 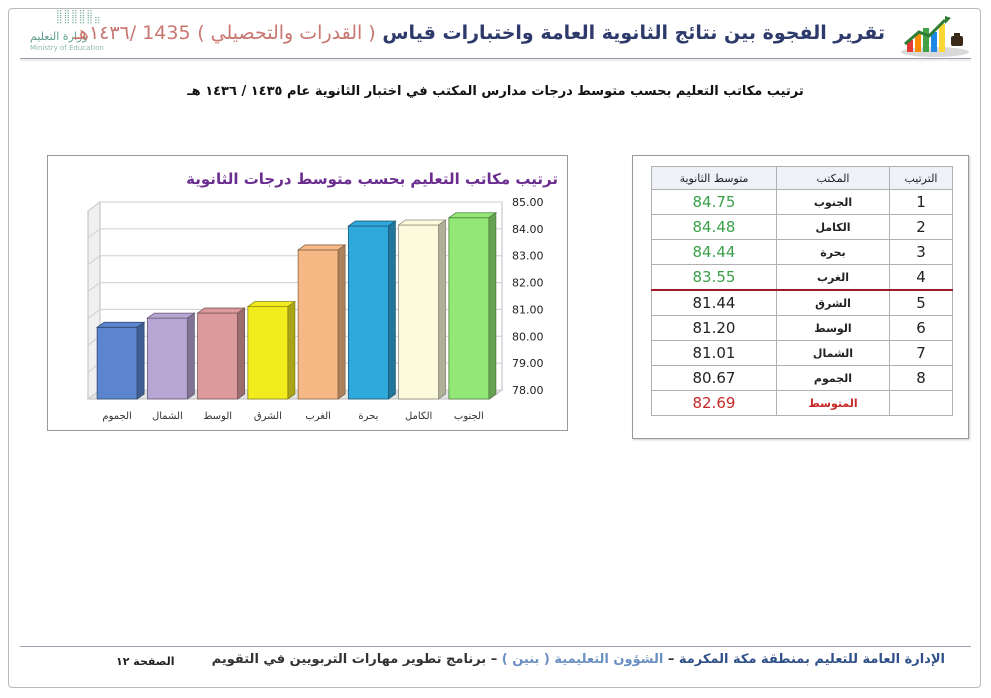 What do you see at coordinates (268, 416) in the screenshot?
I see `x-tick-label: الشرق` at bounding box center [268, 416].